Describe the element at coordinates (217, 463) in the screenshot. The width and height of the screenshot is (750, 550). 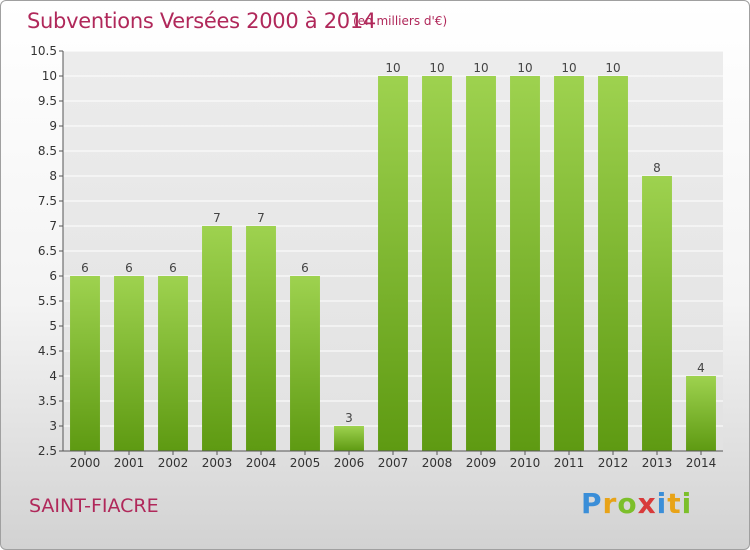
I see `x-tick-label: 2003` at that location.